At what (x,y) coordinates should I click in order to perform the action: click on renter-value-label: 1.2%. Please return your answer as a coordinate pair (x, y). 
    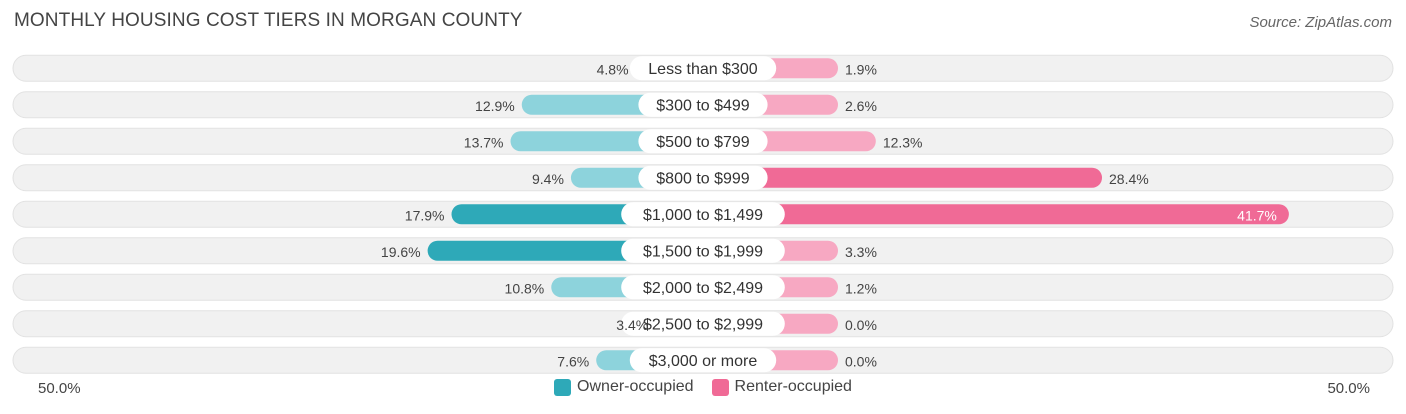
    Looking at the image, I should click on (861, 288).